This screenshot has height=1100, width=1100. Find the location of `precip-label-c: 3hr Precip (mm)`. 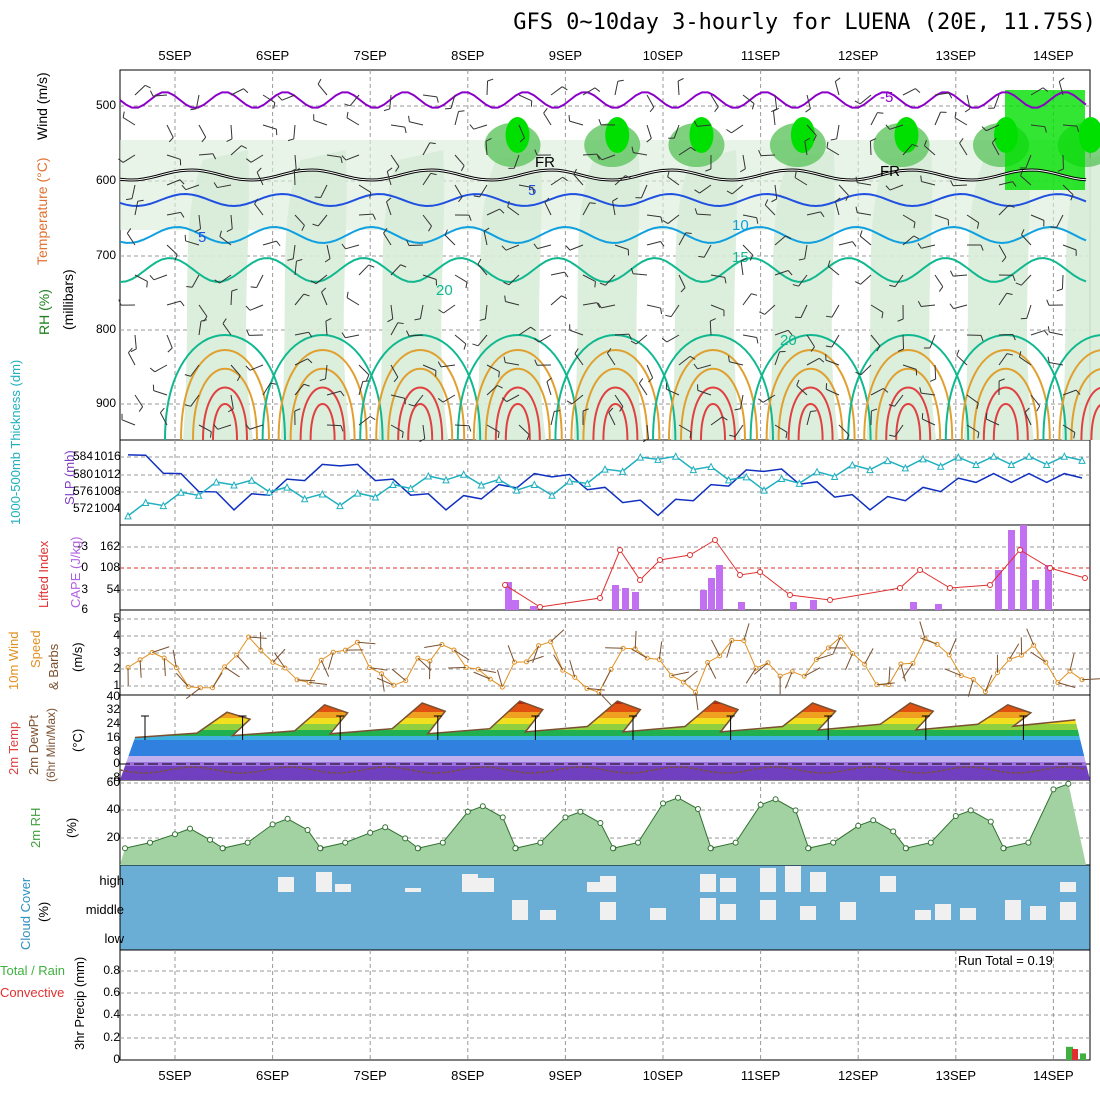

precip-label-c: 3hr Precip (mm) is located at coordinates (79, 1003).